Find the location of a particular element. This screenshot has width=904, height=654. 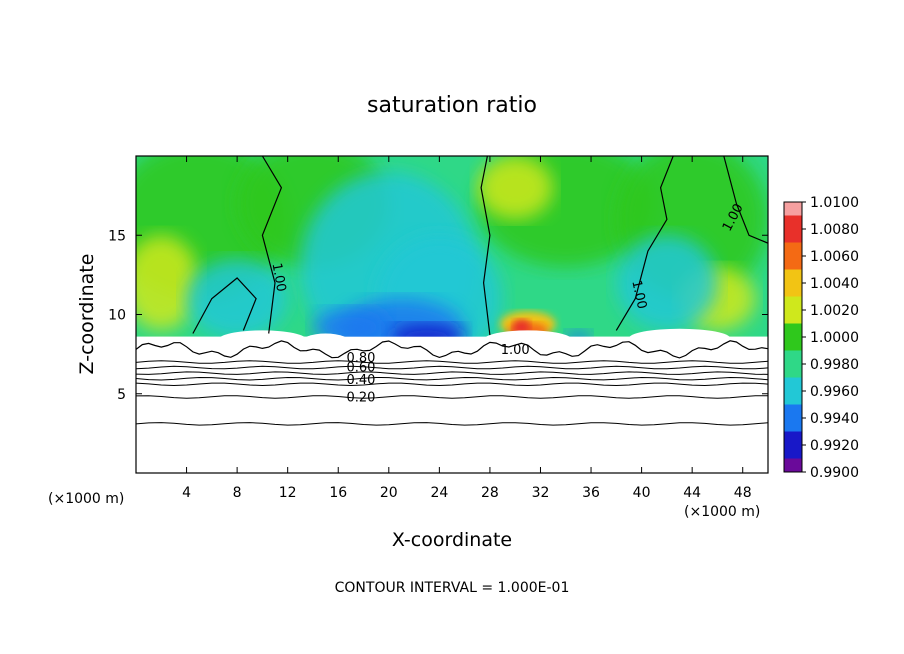

x-tick-label: 16 is located at coordinates (338, 493).